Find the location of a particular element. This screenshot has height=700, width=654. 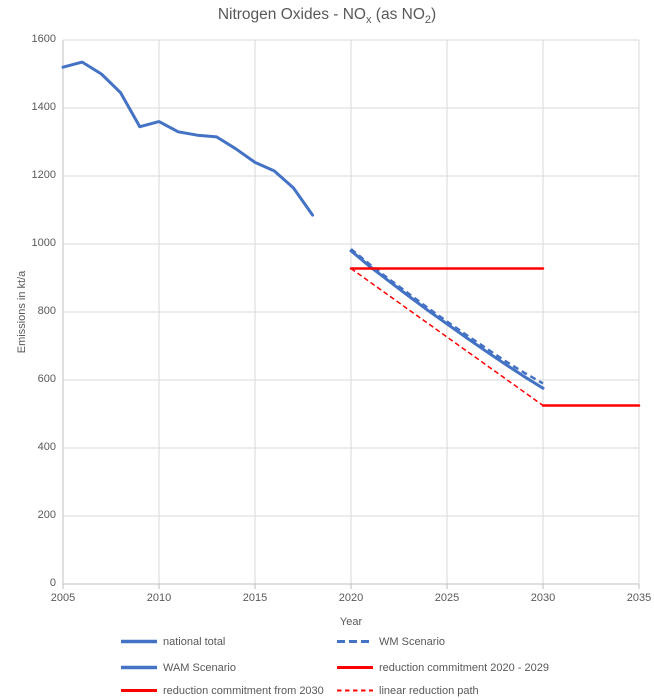

series-wam-scenario is located at coordinates (447, 319).